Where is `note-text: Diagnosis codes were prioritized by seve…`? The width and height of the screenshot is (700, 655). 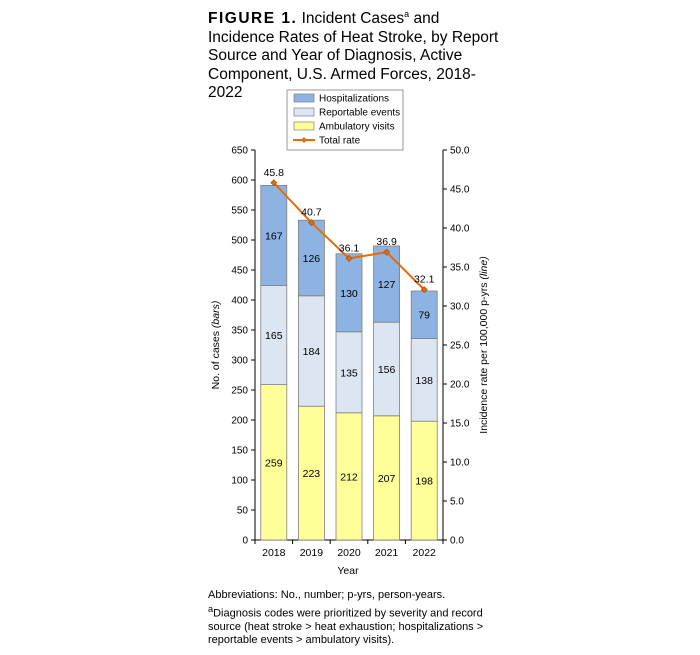
note-text: Diagnosis codes were prioritized by seve… is located at coordinates (346, 627).